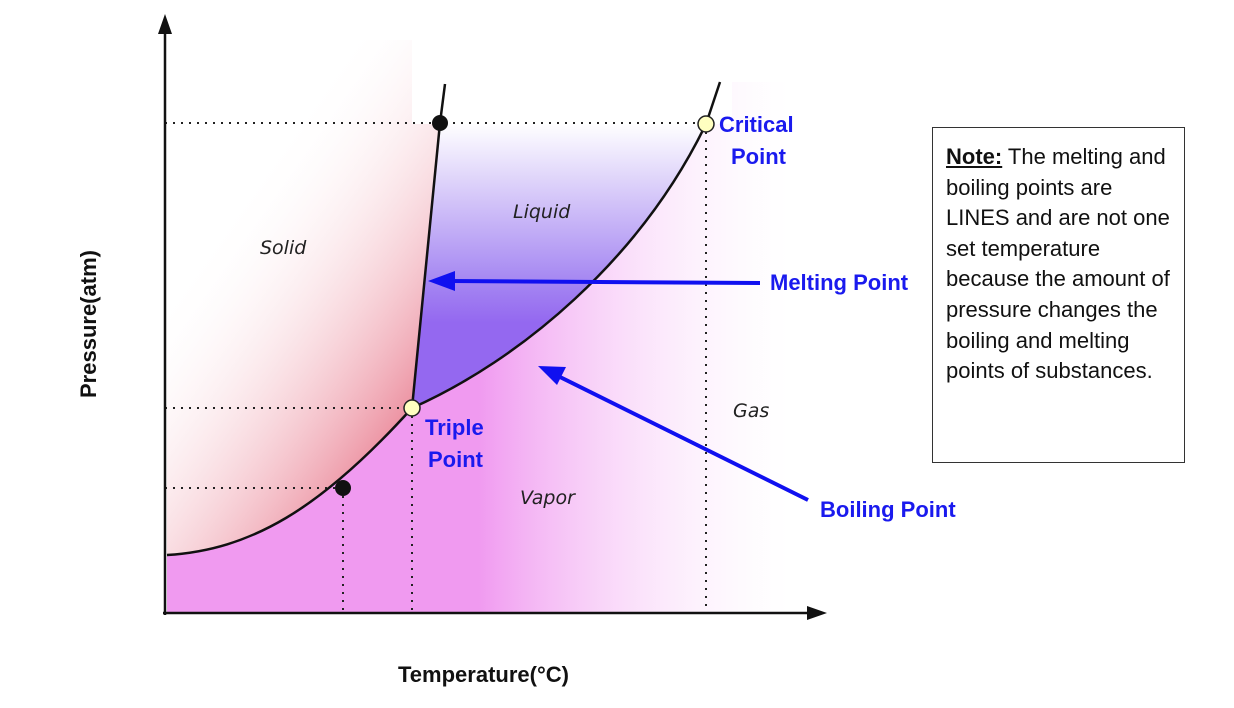 This screenshot has width=1234, height=708. Describe the element at coordinates (456, 459) in the screenshot. I see `triple-point-label-2: Point` at that location.